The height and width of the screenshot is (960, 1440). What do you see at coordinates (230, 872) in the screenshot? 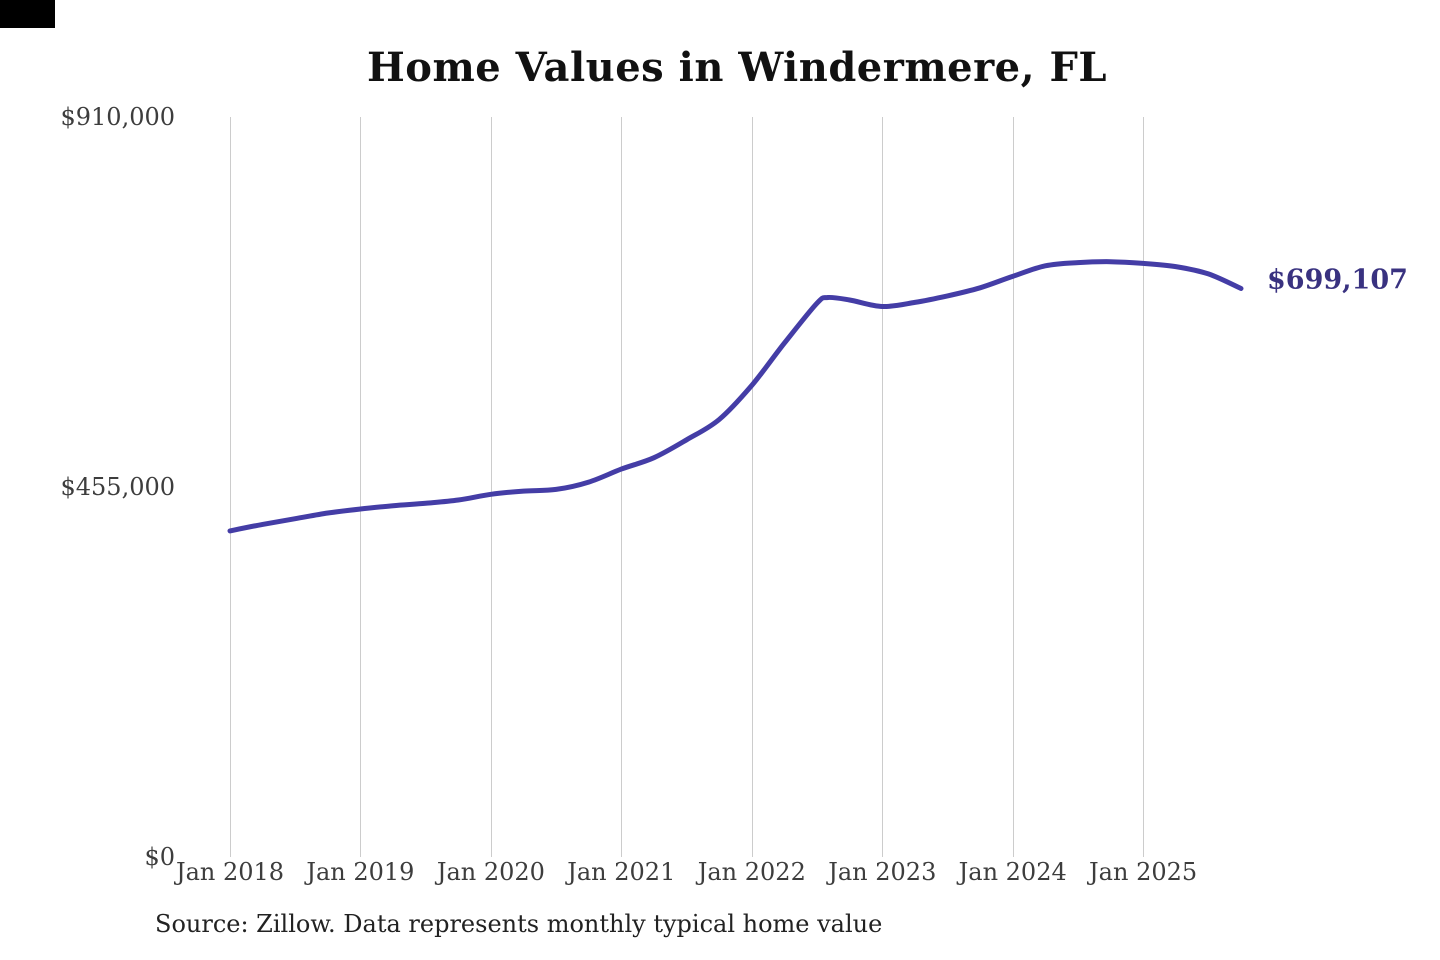
I see `x-tick-label: Jan 2018` at bounding box center [230, 872].